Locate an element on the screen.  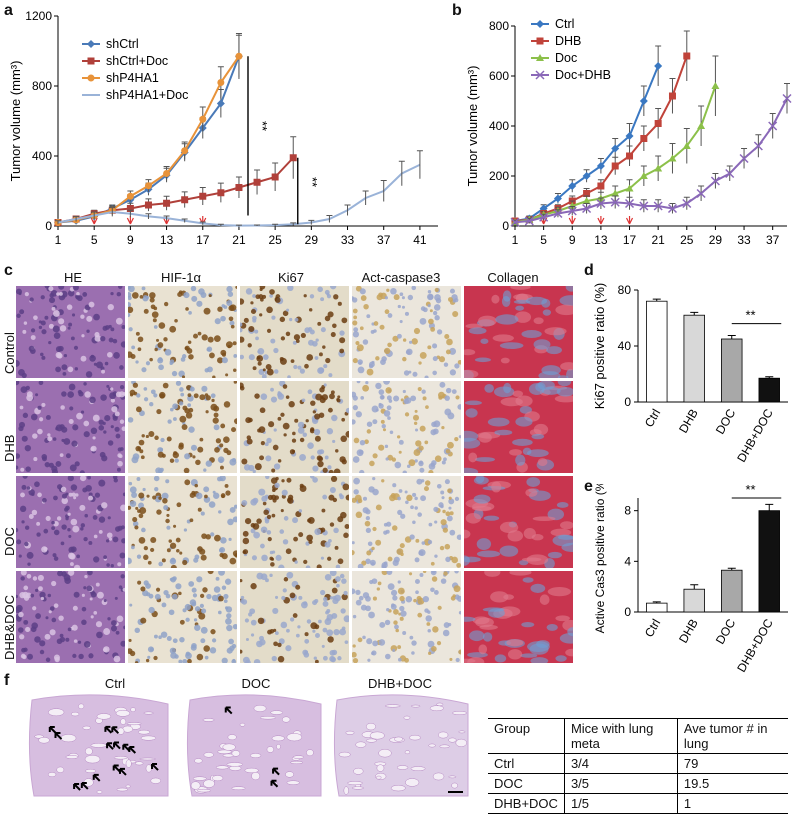
legend-label: shCtrl+Doc is located at coordinates (137, 61).